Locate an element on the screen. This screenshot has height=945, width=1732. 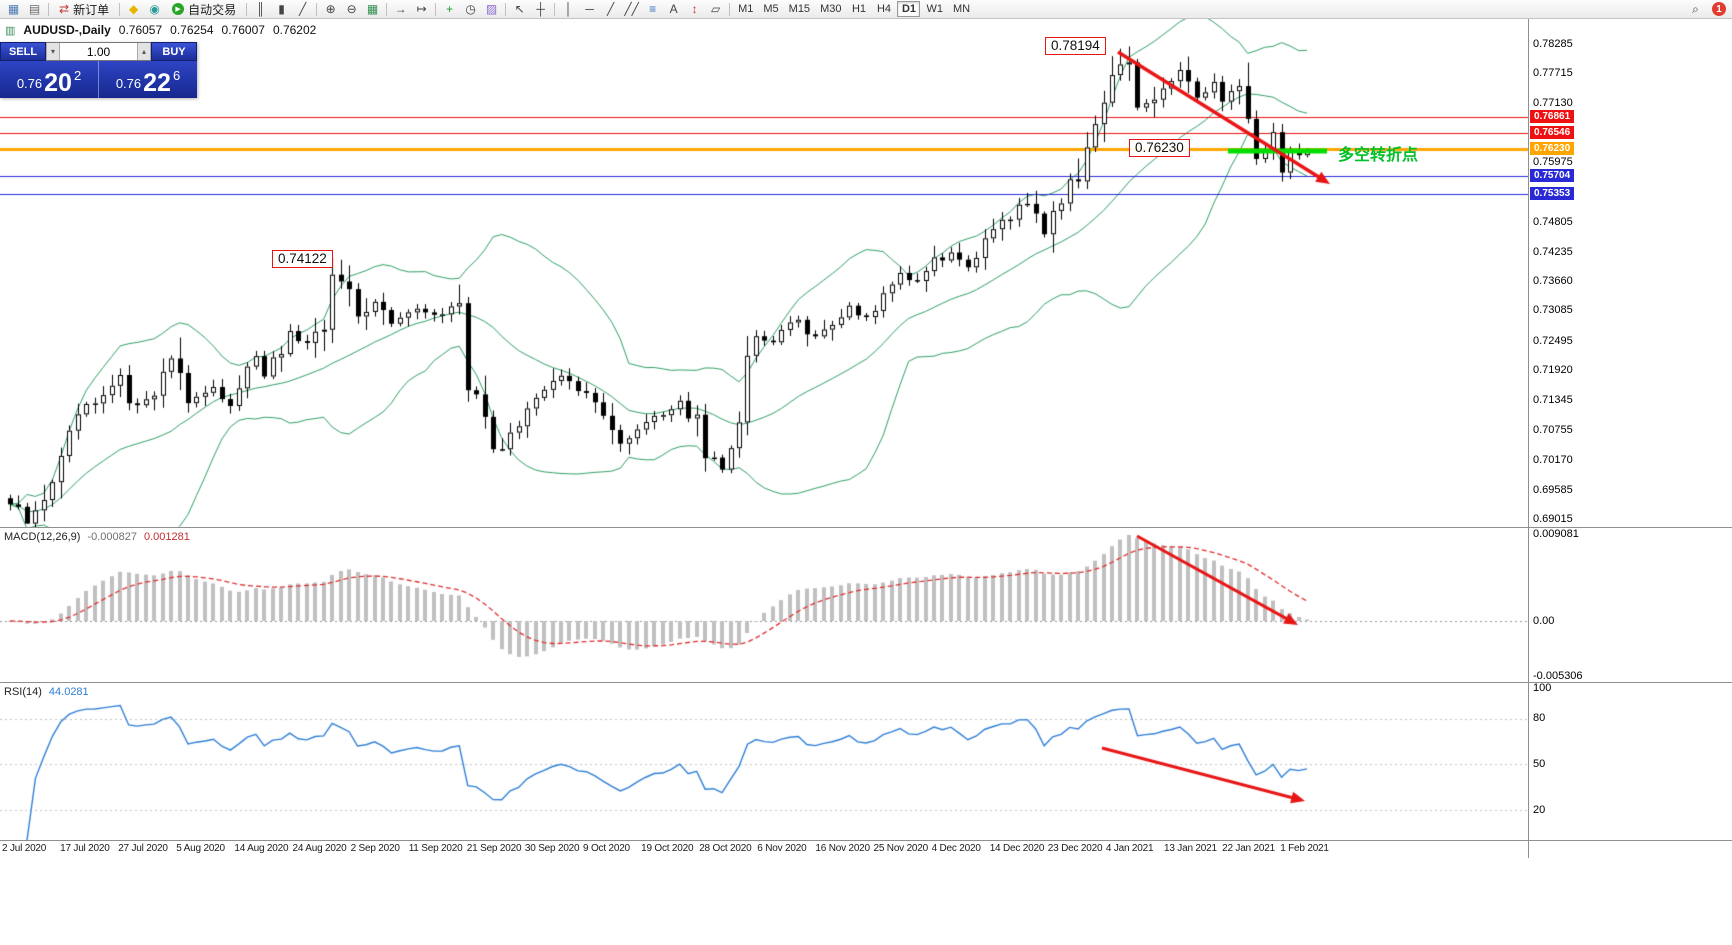
lot-size-field: ▾ 1.00 ▴ is located at coordinates (98, 51).